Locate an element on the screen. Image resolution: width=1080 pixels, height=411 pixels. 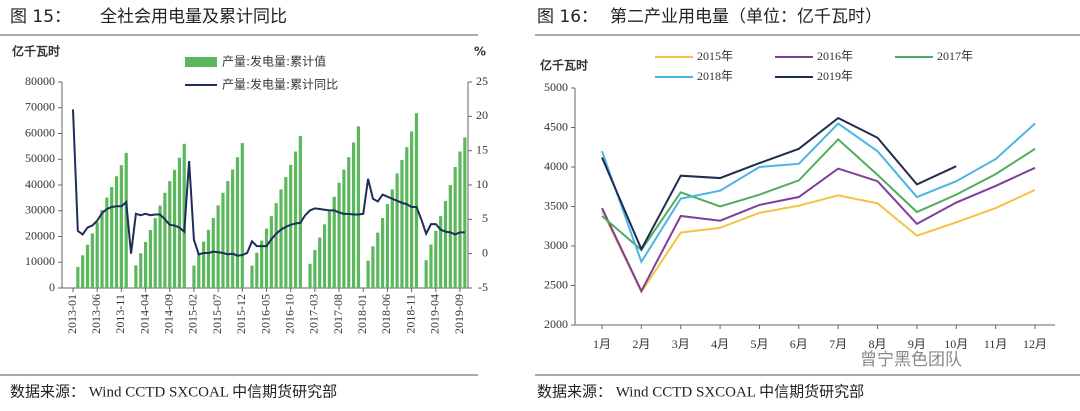
x-tick-label: 1月 is located at coordinates (602, 344).